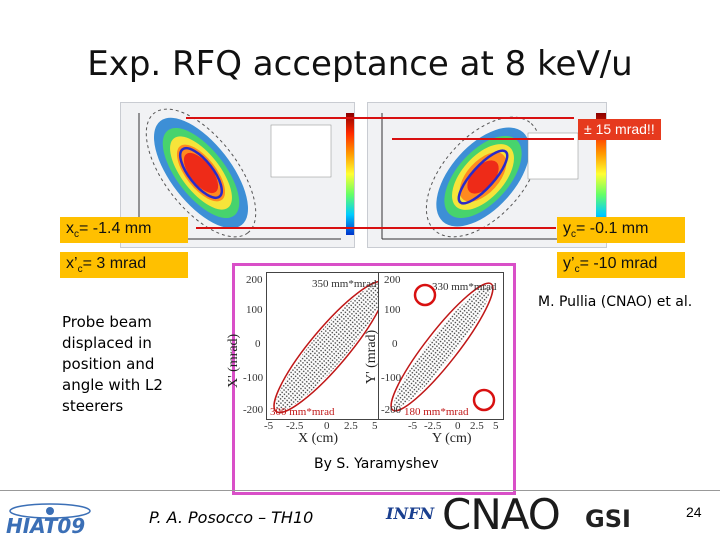 Image resolution: width=720 pixels, height=540 pixels. I want to click on sim-y-xtick: 2.5, so click(477, 426).